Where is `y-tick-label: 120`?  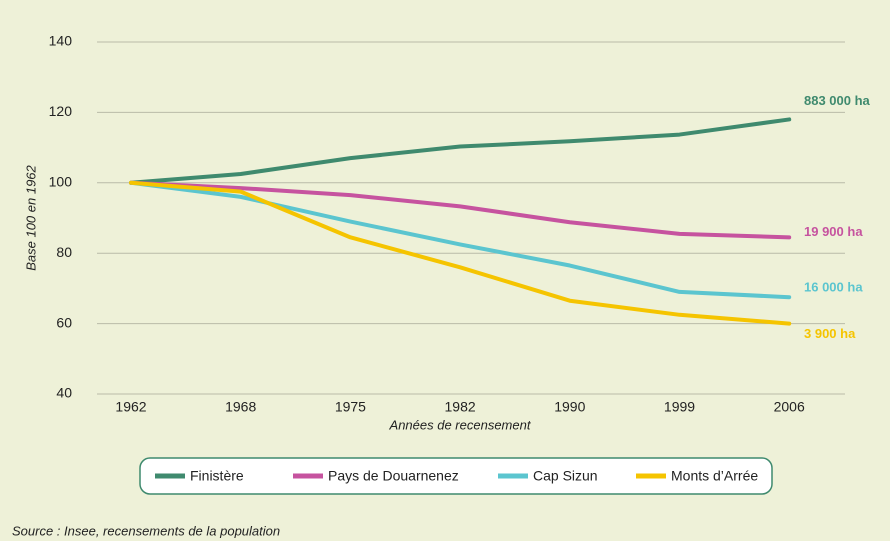
y-tick-label: 120 is located at coordinates (61, 111).